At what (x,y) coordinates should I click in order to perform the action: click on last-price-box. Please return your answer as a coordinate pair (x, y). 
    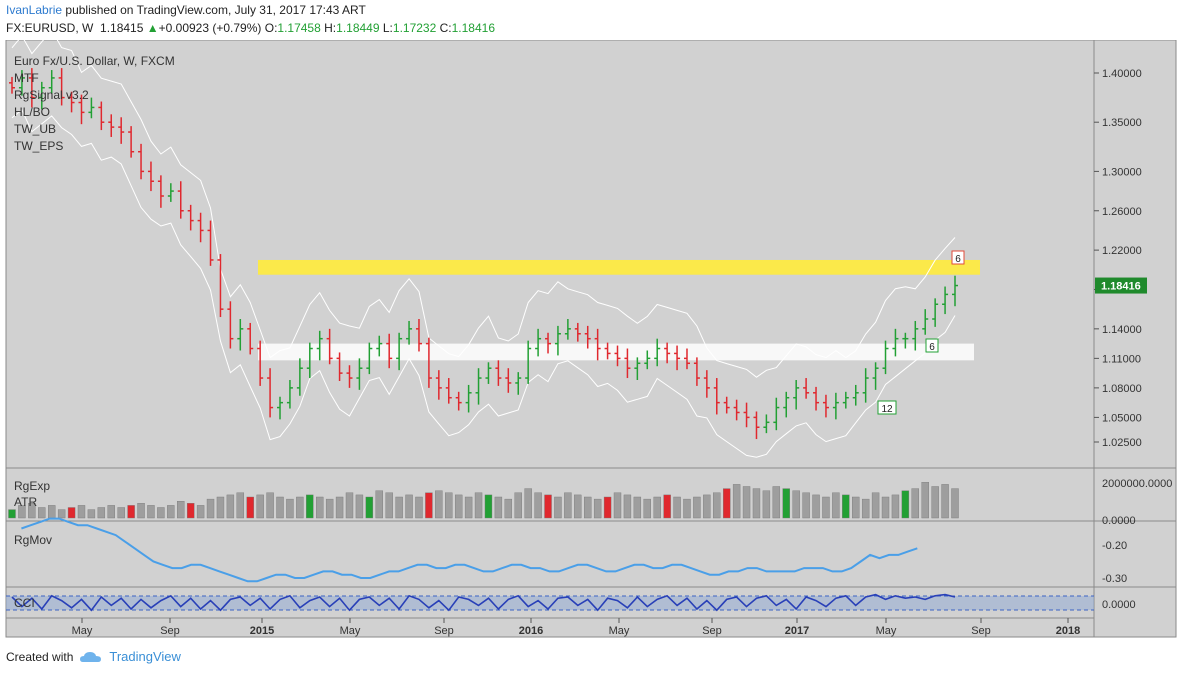
    Looking at the image, I should click on (1121, 285).